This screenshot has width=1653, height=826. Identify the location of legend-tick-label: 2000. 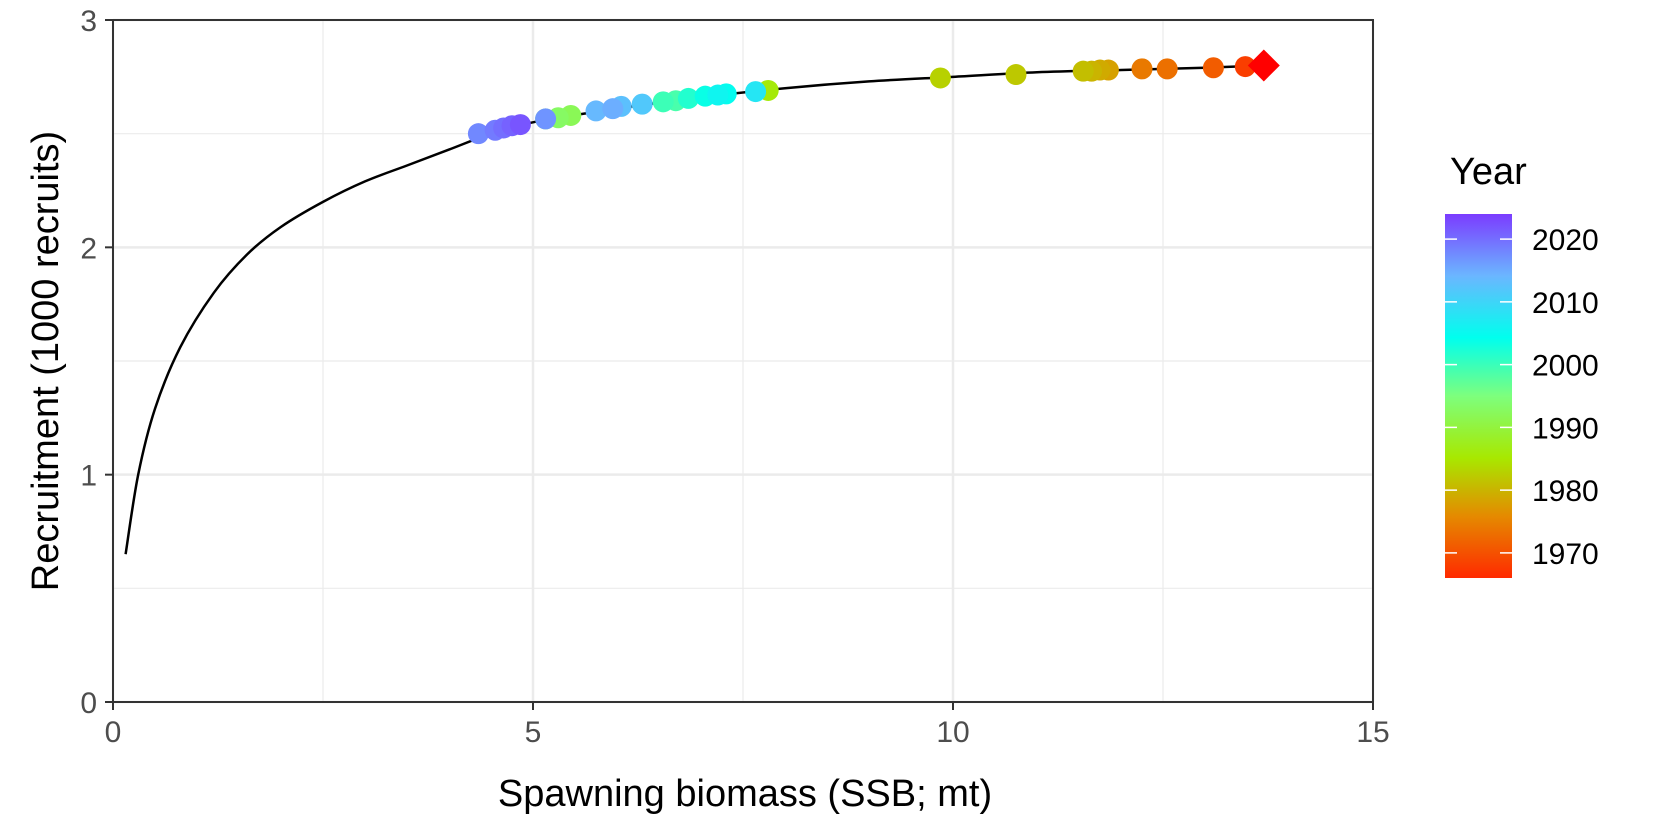
(1565, 366).